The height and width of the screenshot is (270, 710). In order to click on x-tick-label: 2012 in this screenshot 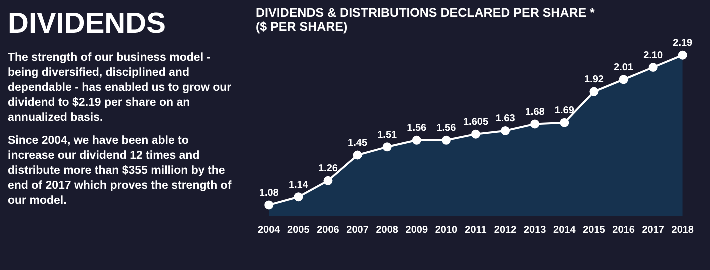, I will do `click(506, 230)`.